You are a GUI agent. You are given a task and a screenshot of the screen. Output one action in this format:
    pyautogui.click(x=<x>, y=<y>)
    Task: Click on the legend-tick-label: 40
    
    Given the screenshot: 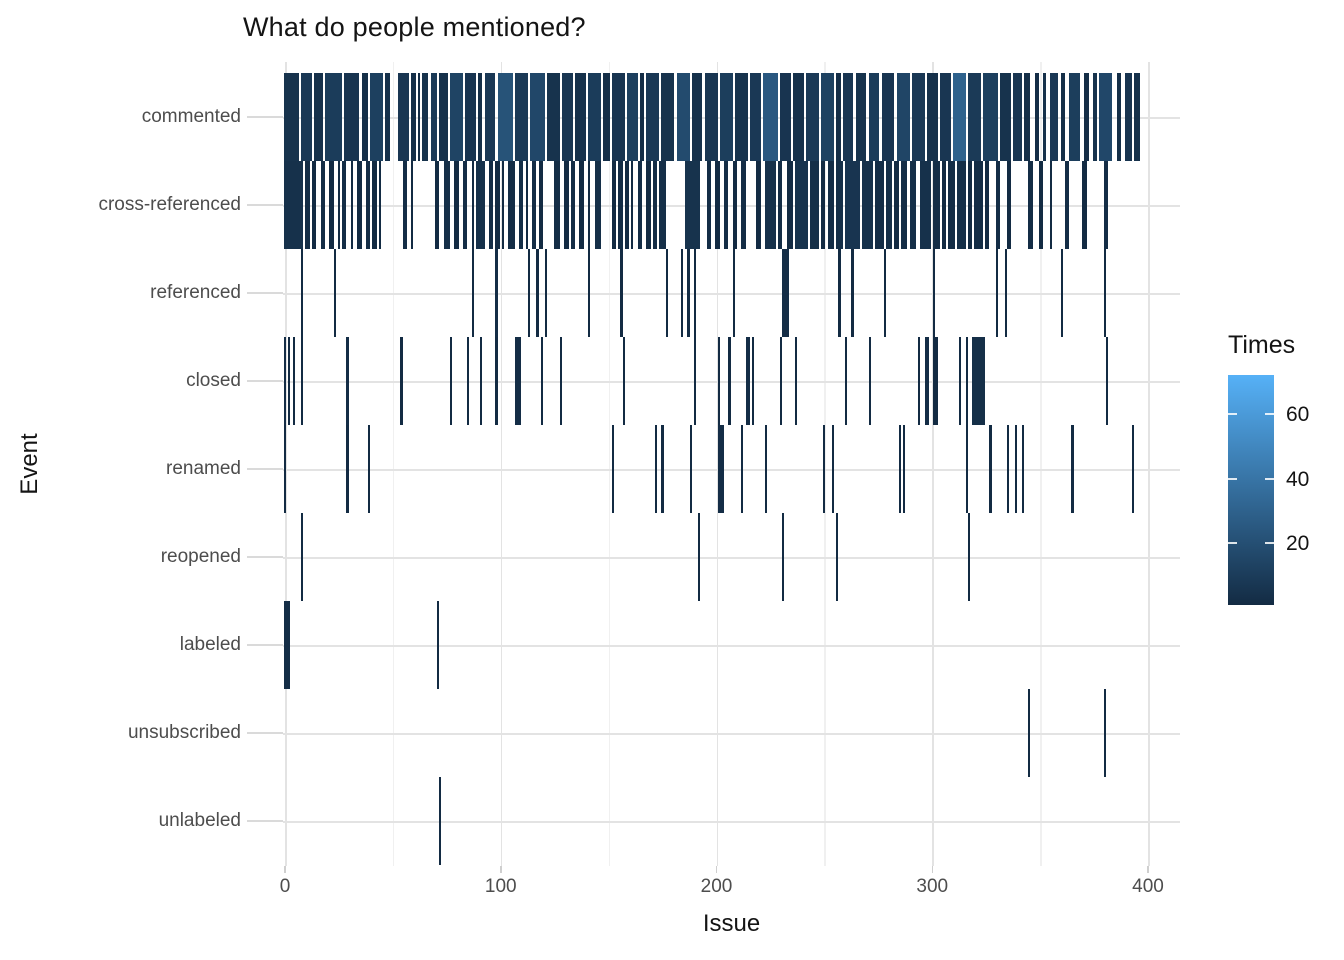 What is the action you would take?
    pyautogui.click(x=1298, y=479)
    